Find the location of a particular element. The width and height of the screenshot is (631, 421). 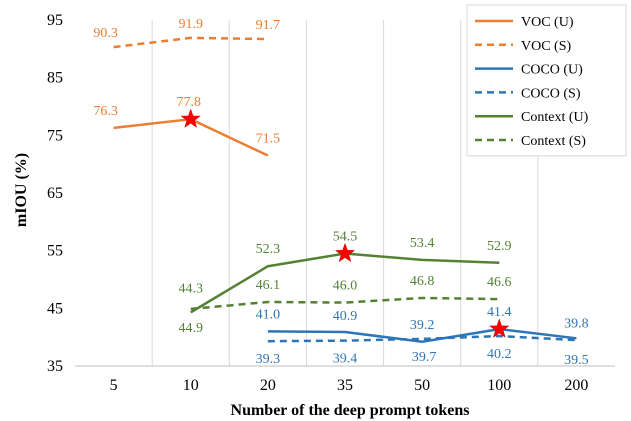

data-label: 90.3 is located at coordinates (105, 33).